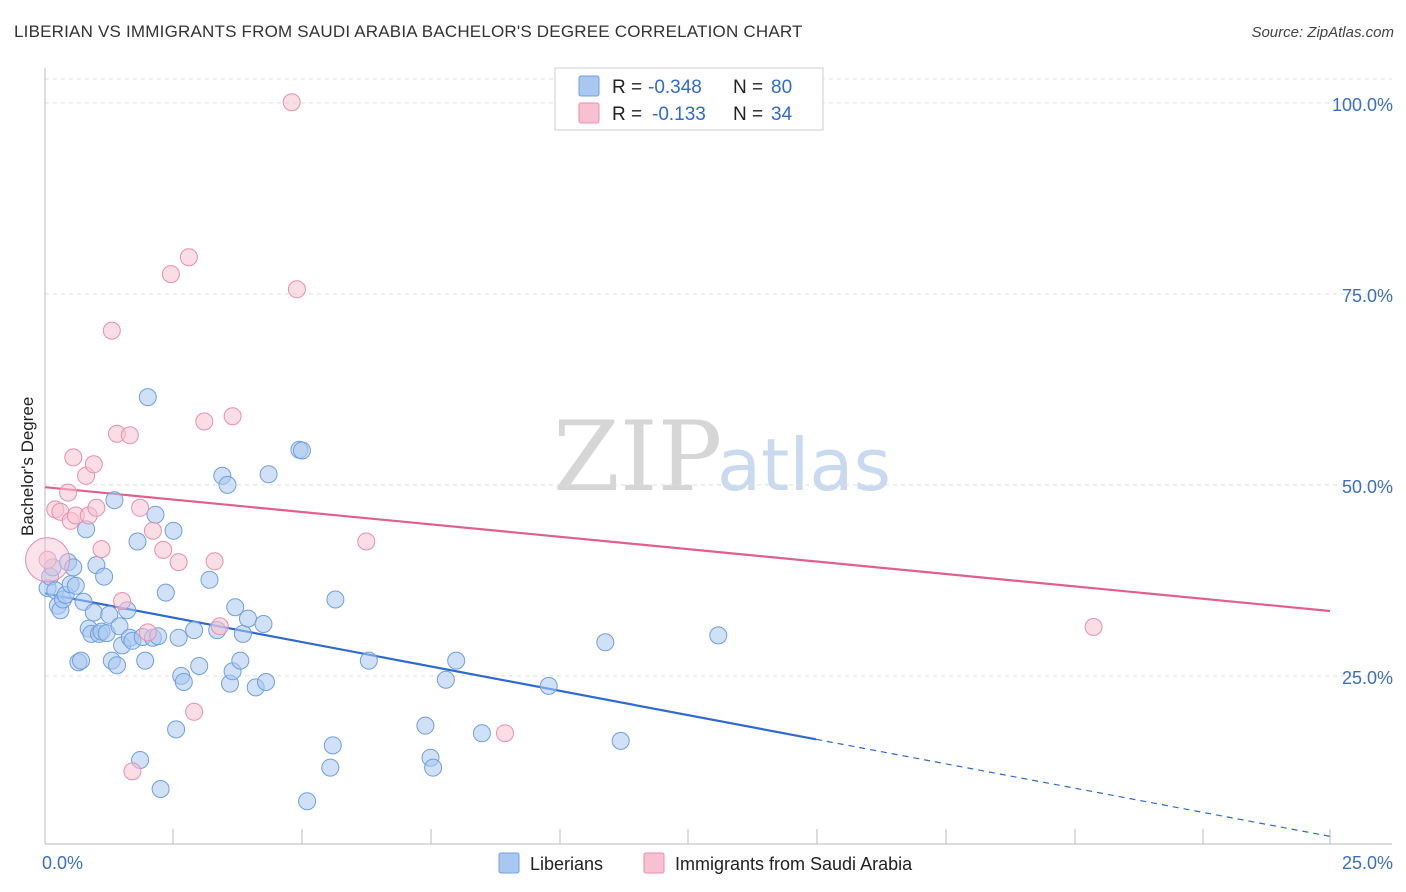 The image size is (1406, 892). I want to click on y-tick-label: 25.0%, so click(1367, 678).